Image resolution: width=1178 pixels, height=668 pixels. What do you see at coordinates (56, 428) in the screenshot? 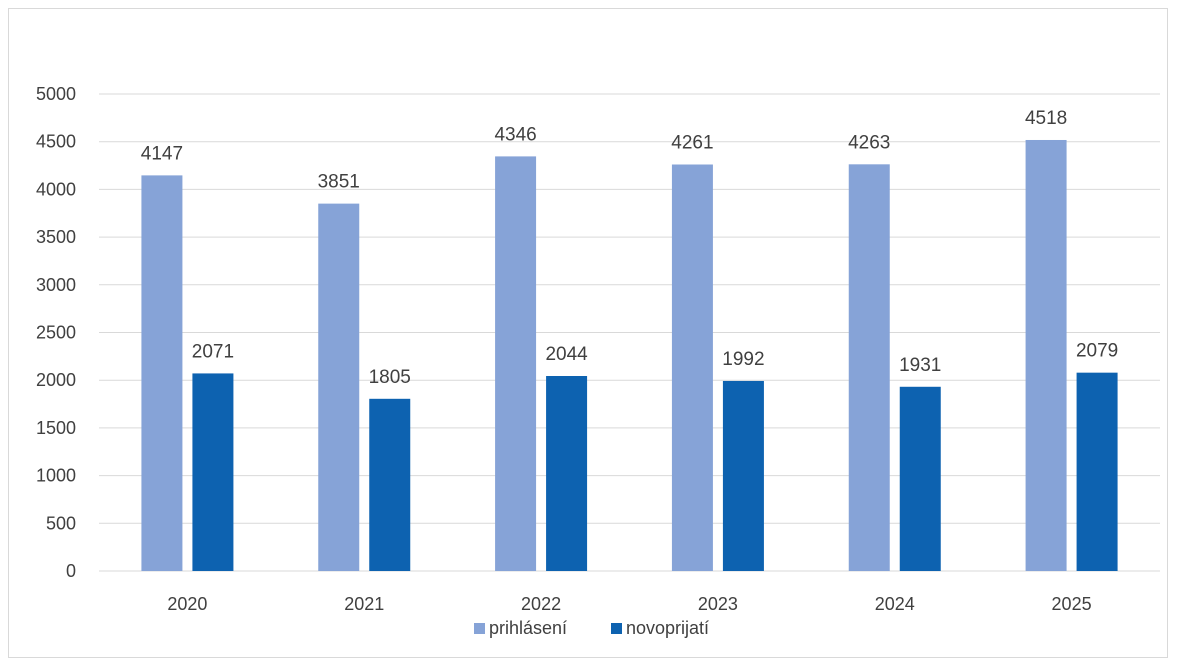
I see `y-tick-label: 1500` at bounding box center [56, 428].